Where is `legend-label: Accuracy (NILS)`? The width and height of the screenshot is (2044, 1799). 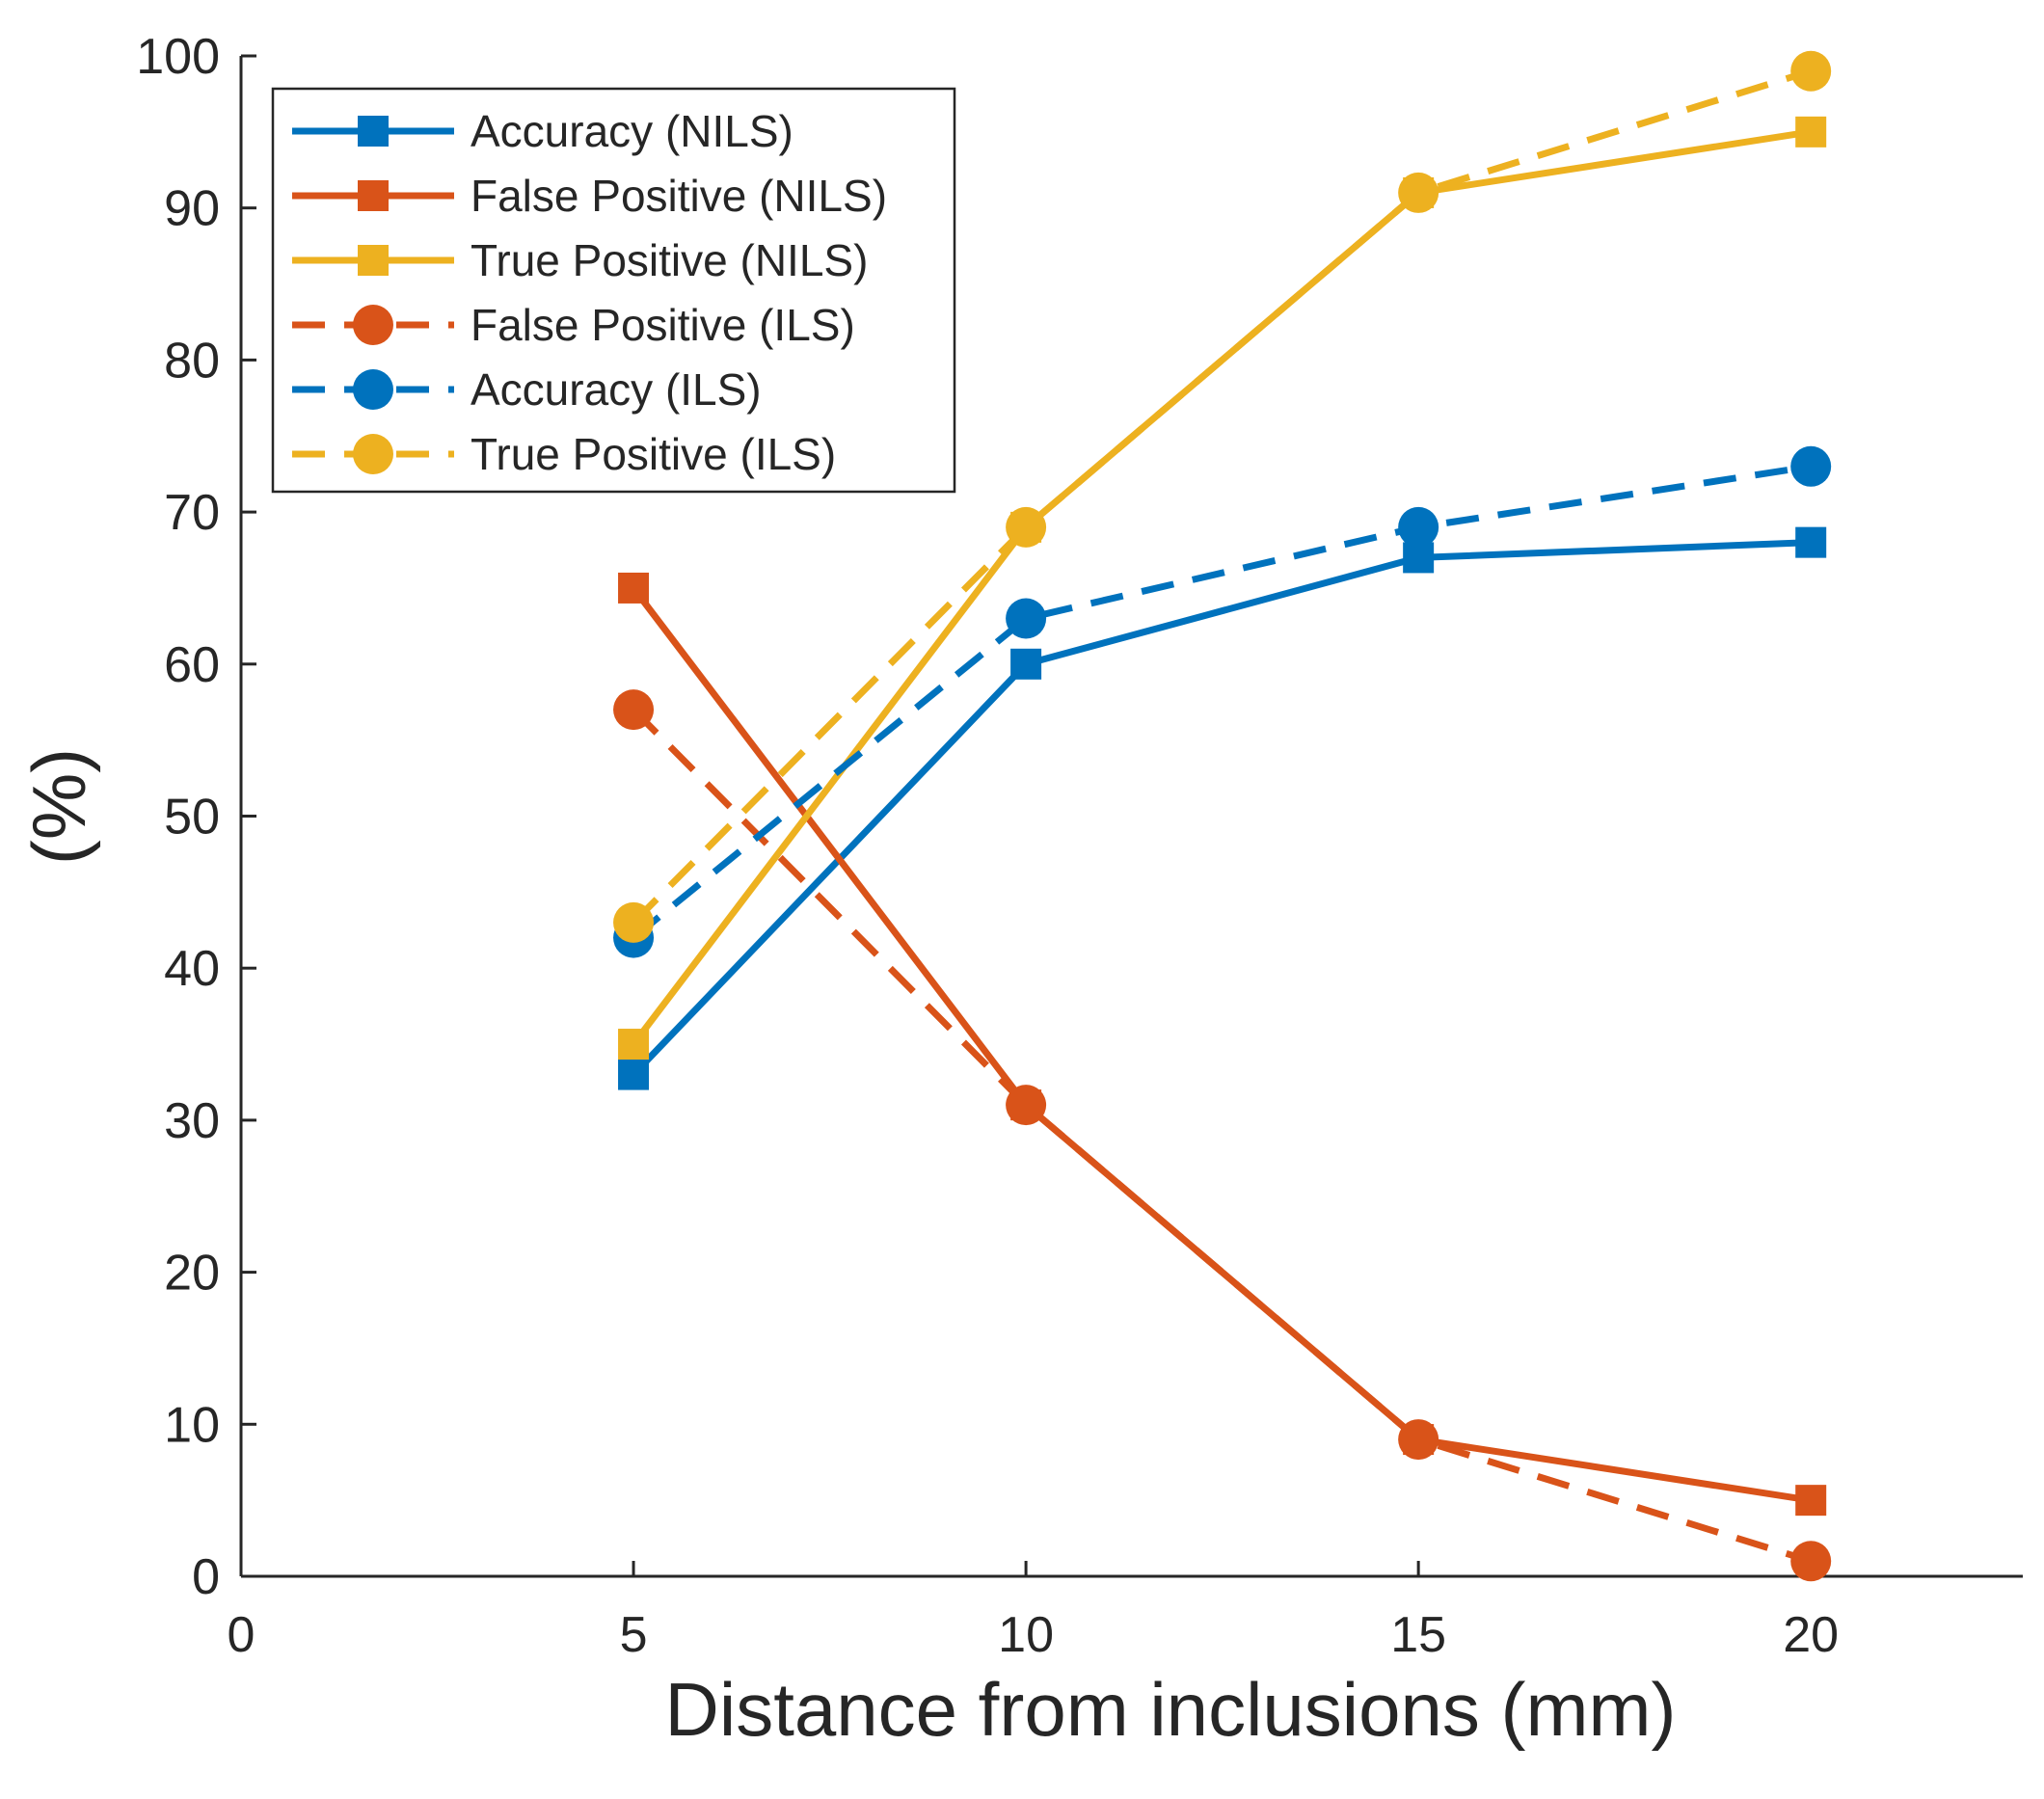
legend-label: Accuracy (NILS) is located at coordinates (632, 131).